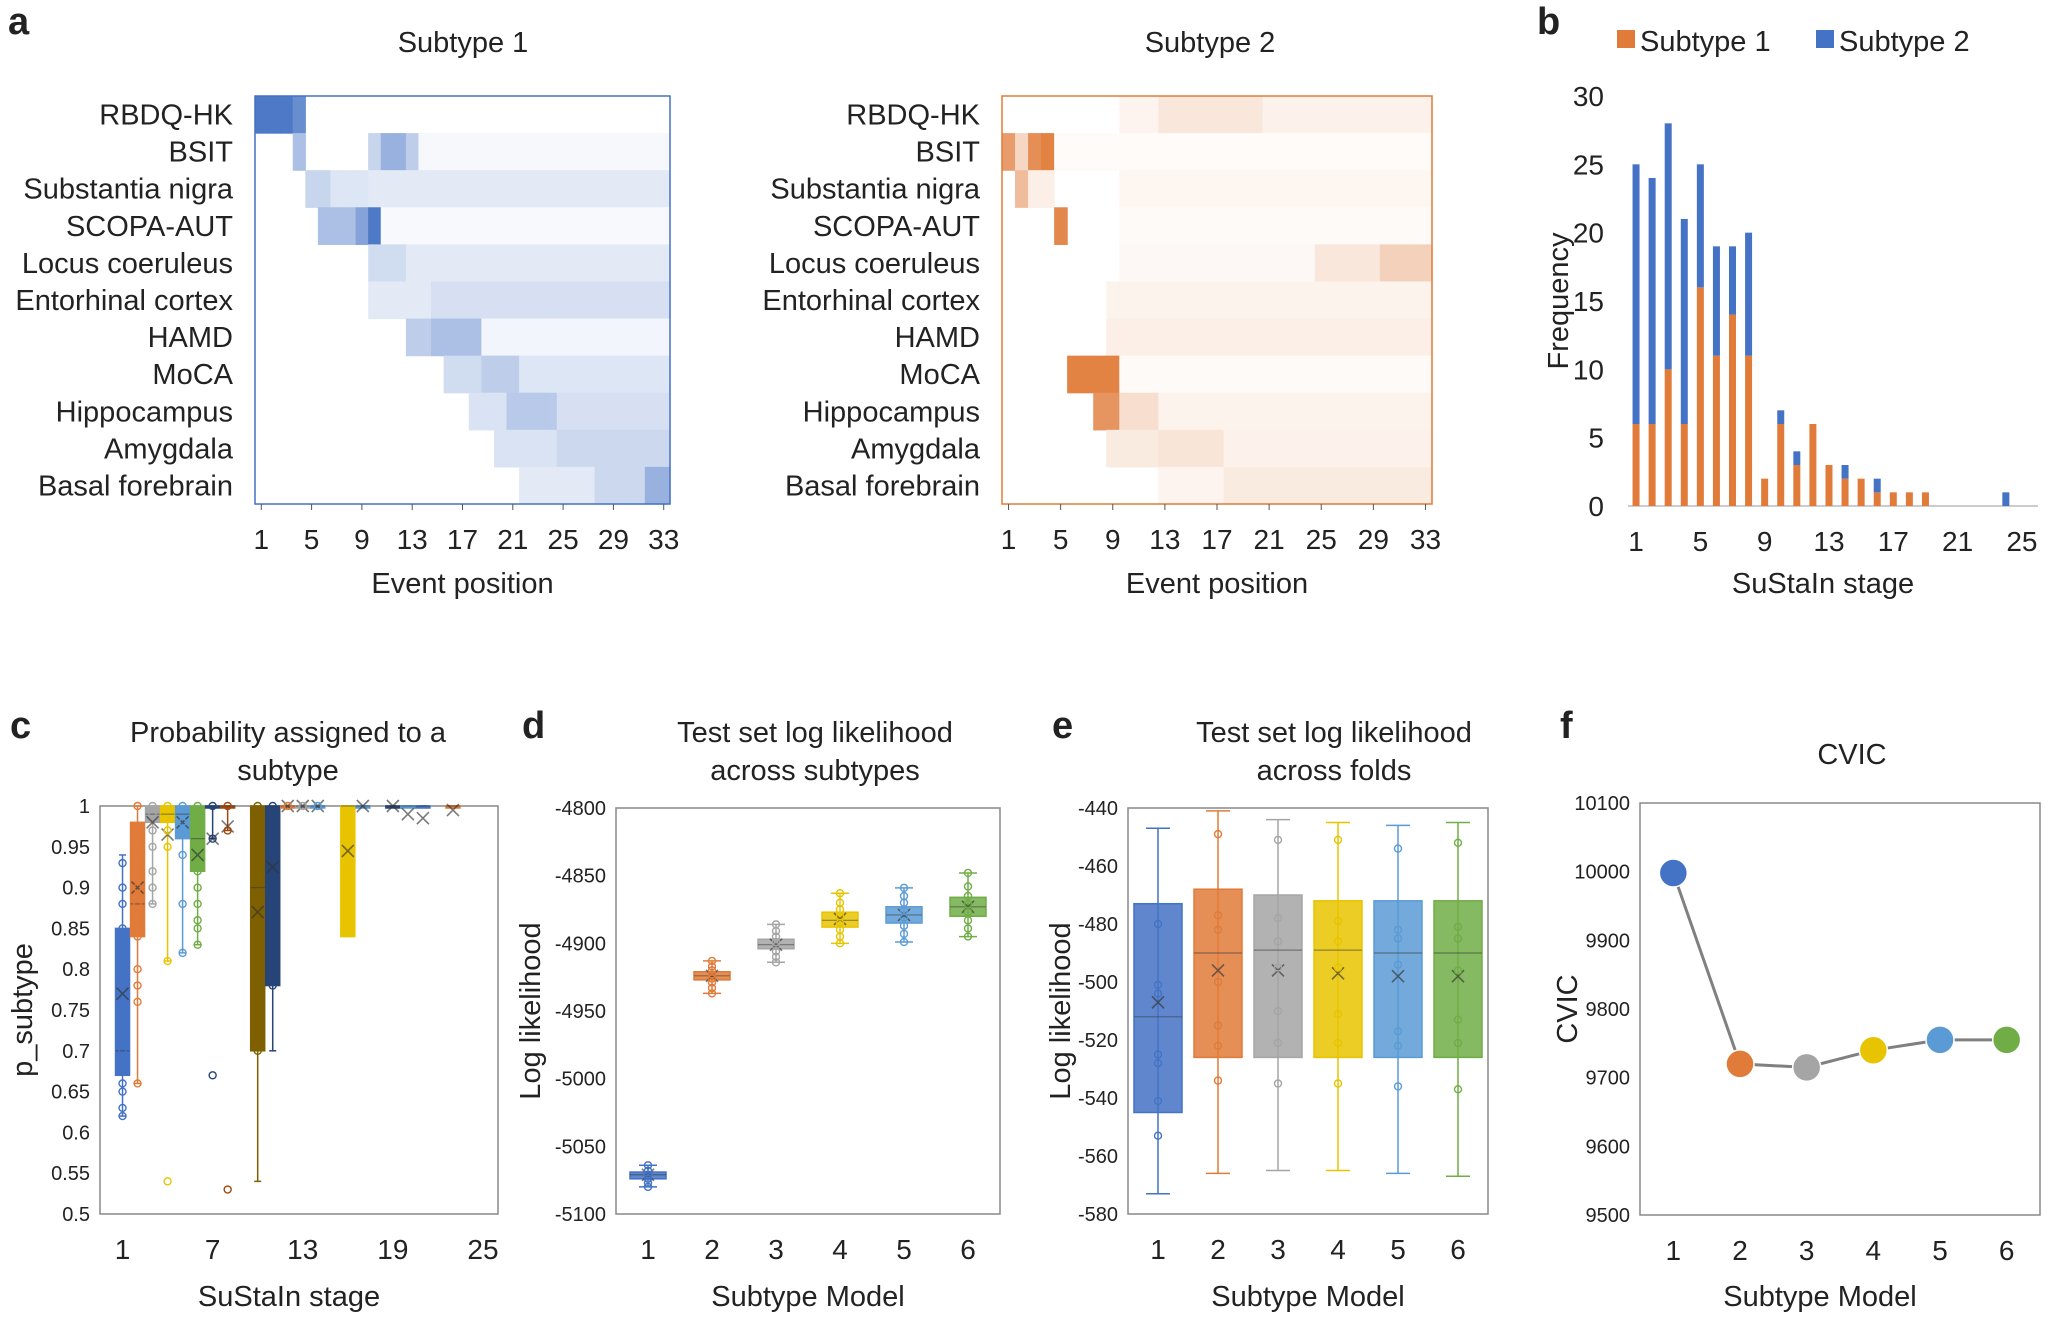 The height and width of the screenshot is (1318, 2050). What do you see at coordinates (939, 375) in the screenshot?
I see `heatmap-row-label: MoCA` at bounding box center [939, 375].